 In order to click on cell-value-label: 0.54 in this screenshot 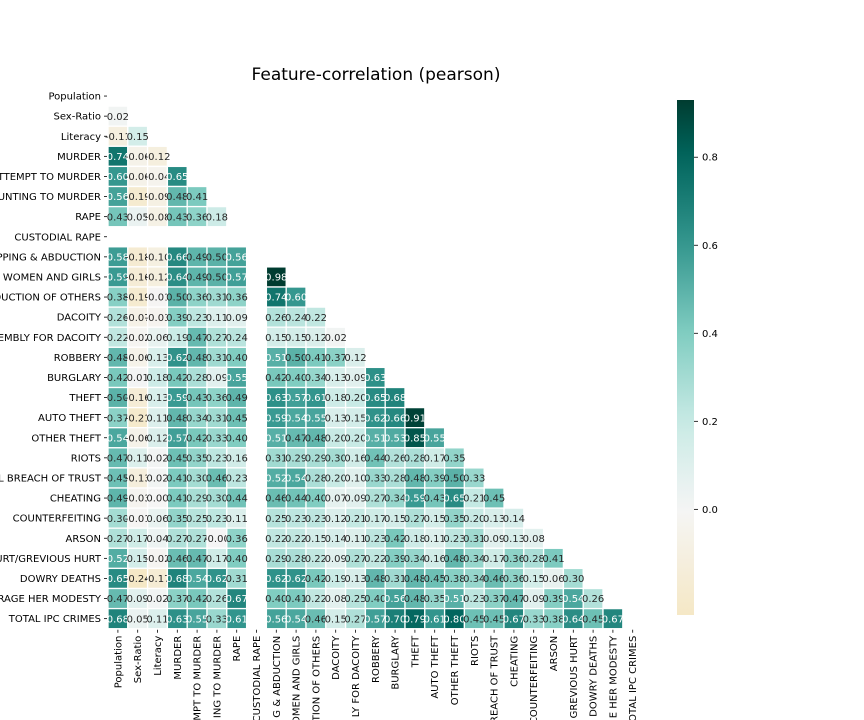, I will do `click(118, 438)`.